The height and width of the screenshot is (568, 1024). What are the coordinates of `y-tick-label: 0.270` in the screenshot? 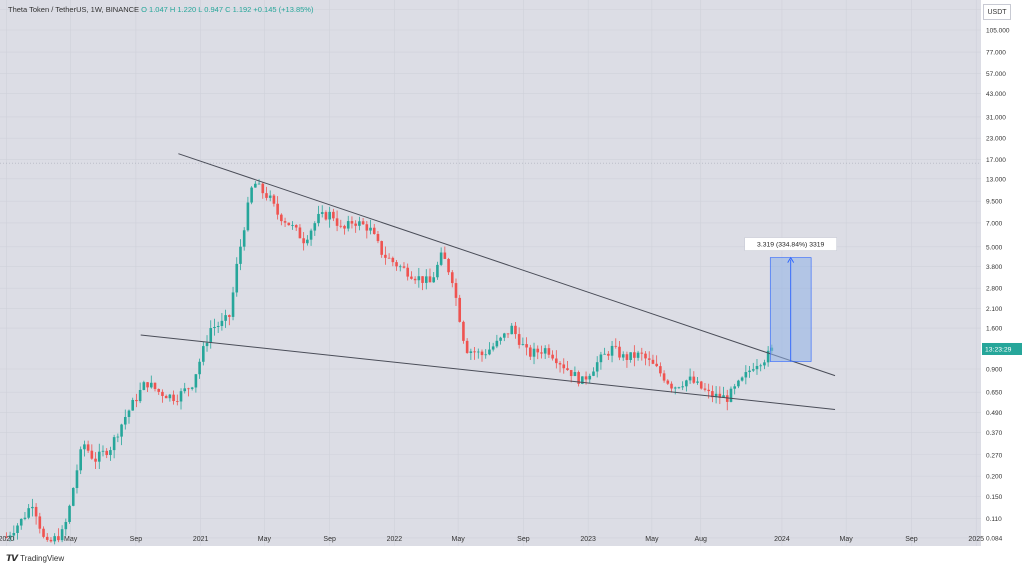 It's located at (994, 455).